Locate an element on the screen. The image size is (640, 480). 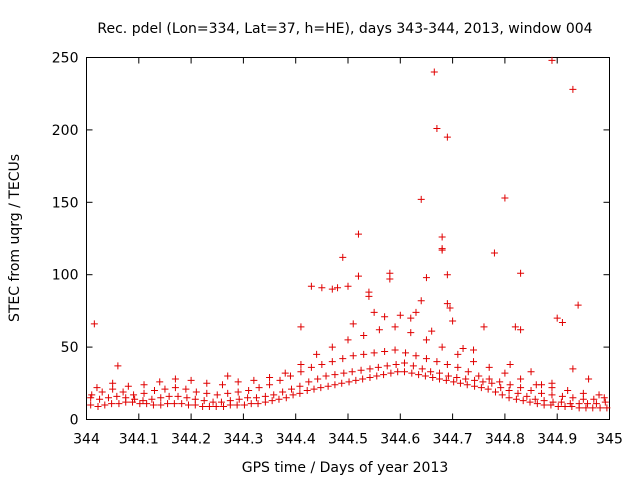
series-band-mid is located at coordinates (348, 383).